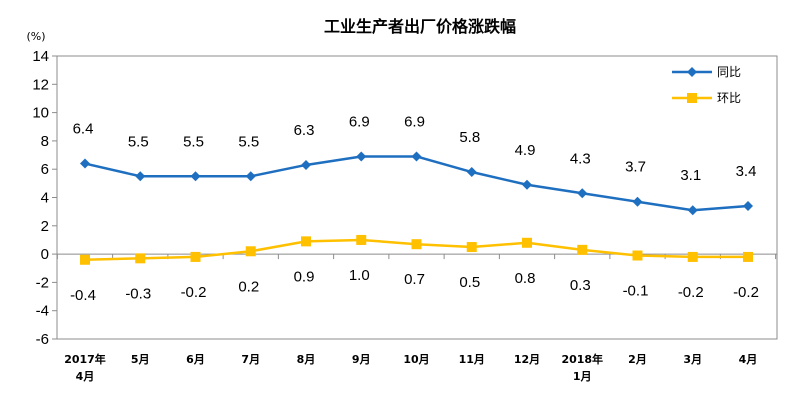 This screenshot has height=406, width=800. I want to click on x-tick-label: 1月, so click(582, 376).